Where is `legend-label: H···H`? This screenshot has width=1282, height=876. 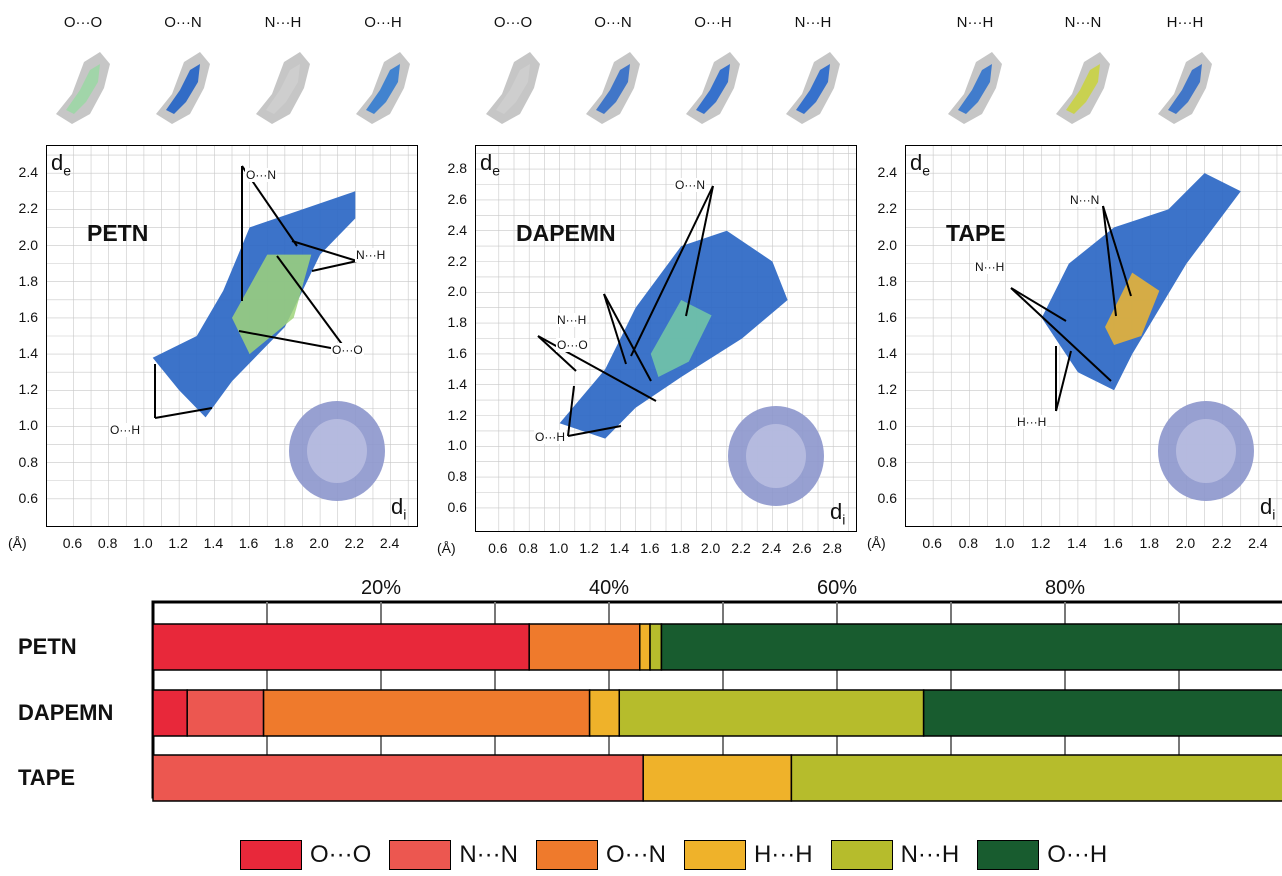 legend-label: H···H is located at coordinates (783, 854).